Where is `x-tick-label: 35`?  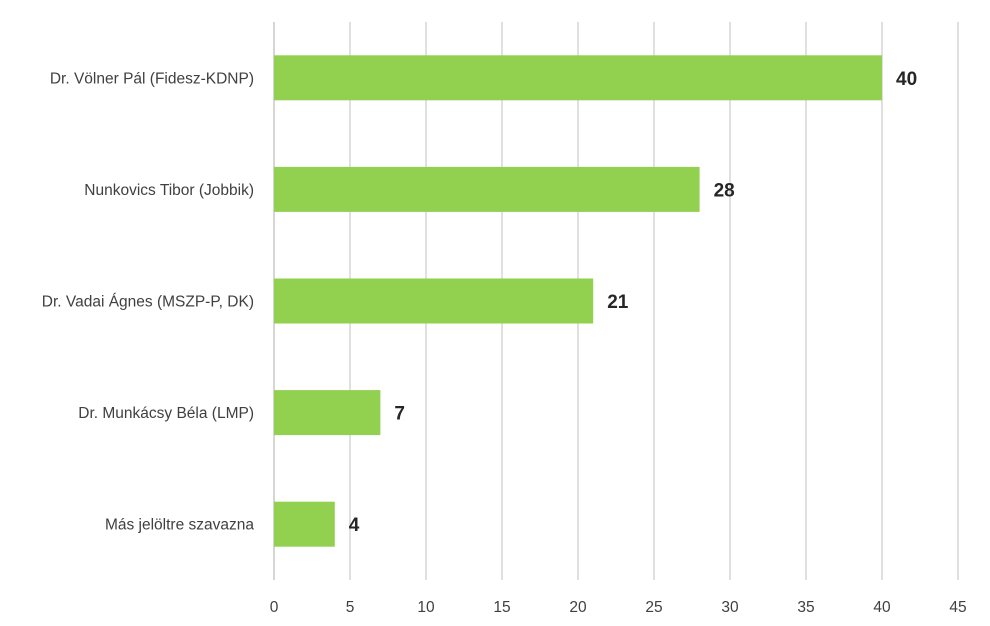 x-tick-label: 35 is located at coordinates (805, 607).